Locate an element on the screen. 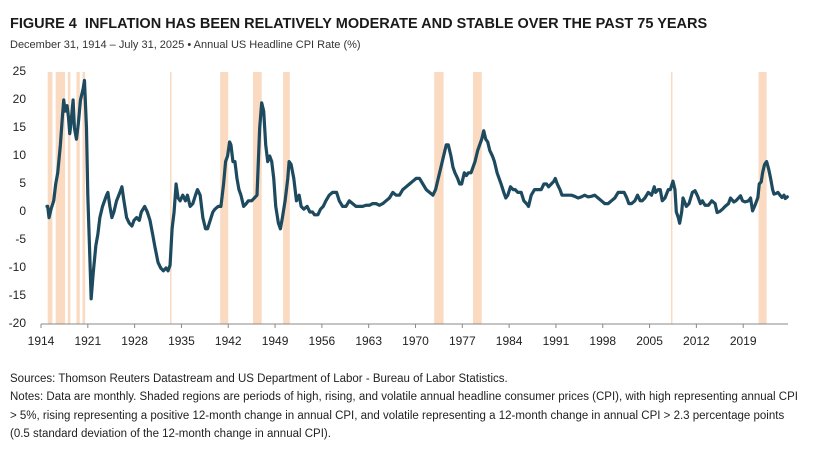  y-tick-label: -5 is located at coordinates (20, 239).